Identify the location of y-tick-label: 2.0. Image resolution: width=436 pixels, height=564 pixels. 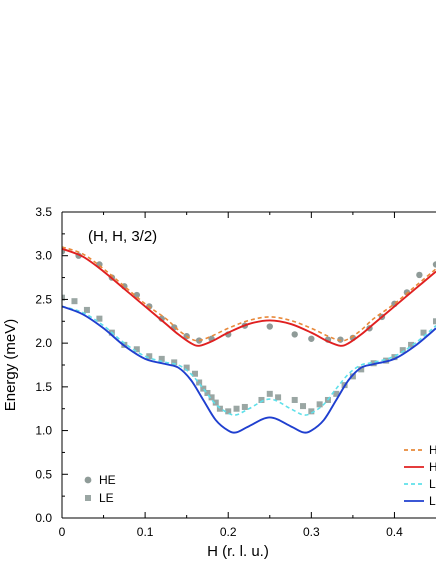
(43, 343).